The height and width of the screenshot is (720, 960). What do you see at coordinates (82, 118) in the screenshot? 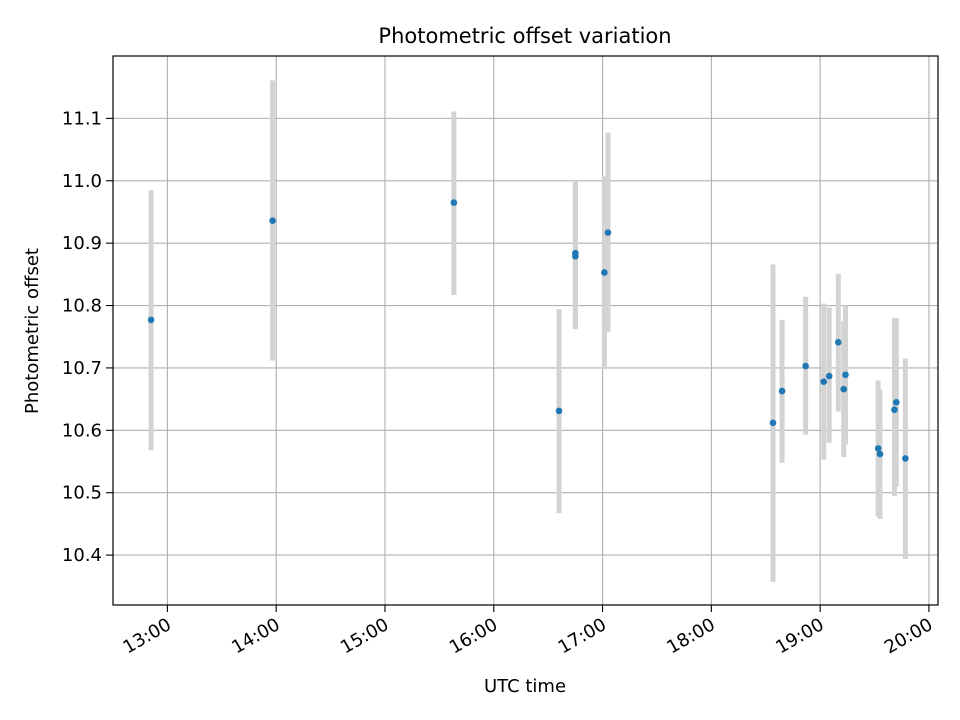
I see `y-tick-label: 11.1` at bounding box center [82, 118].